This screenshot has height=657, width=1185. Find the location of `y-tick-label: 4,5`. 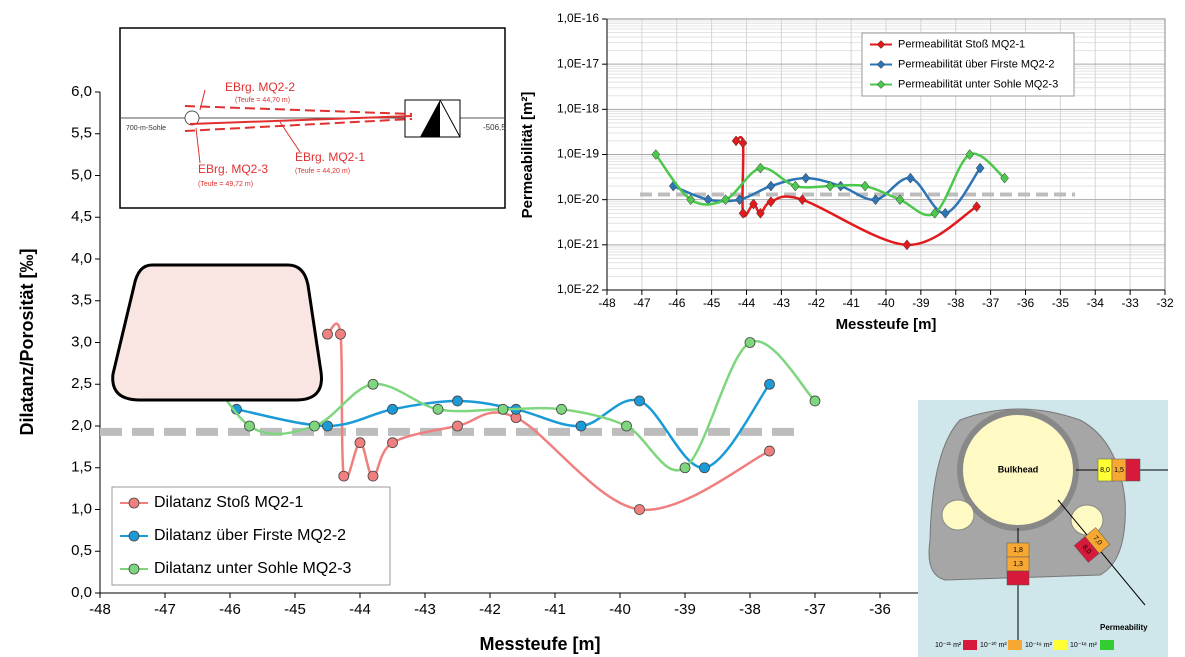

y-tick-label: 4,5 is located at coordinates (81, 216).